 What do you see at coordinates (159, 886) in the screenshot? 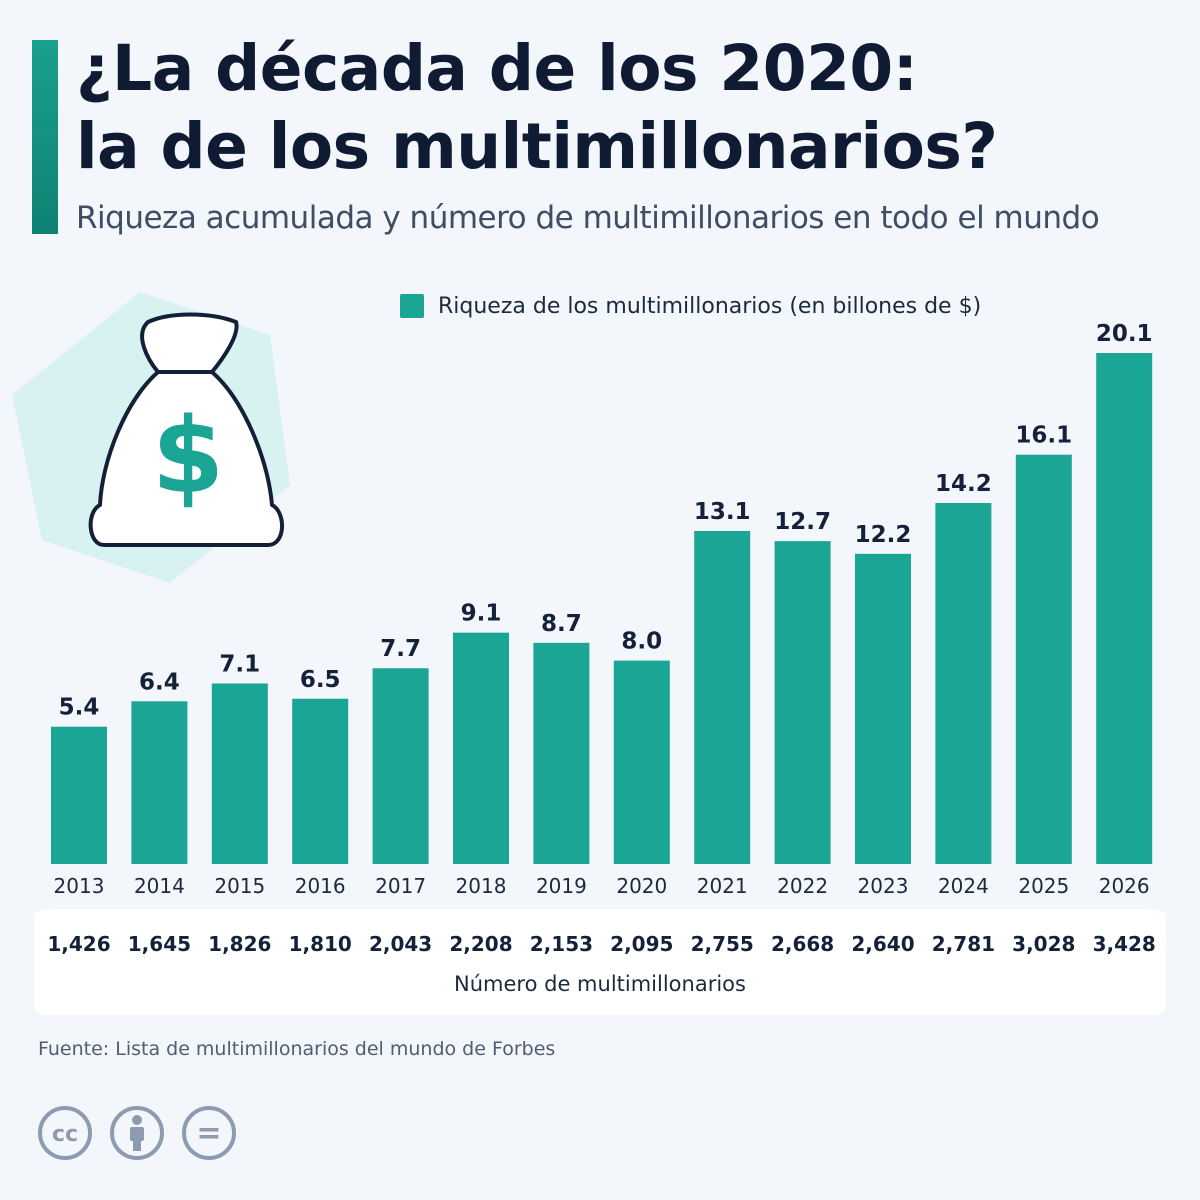
I see `x-tick-label: 2014` at bounding box center [159, 886].